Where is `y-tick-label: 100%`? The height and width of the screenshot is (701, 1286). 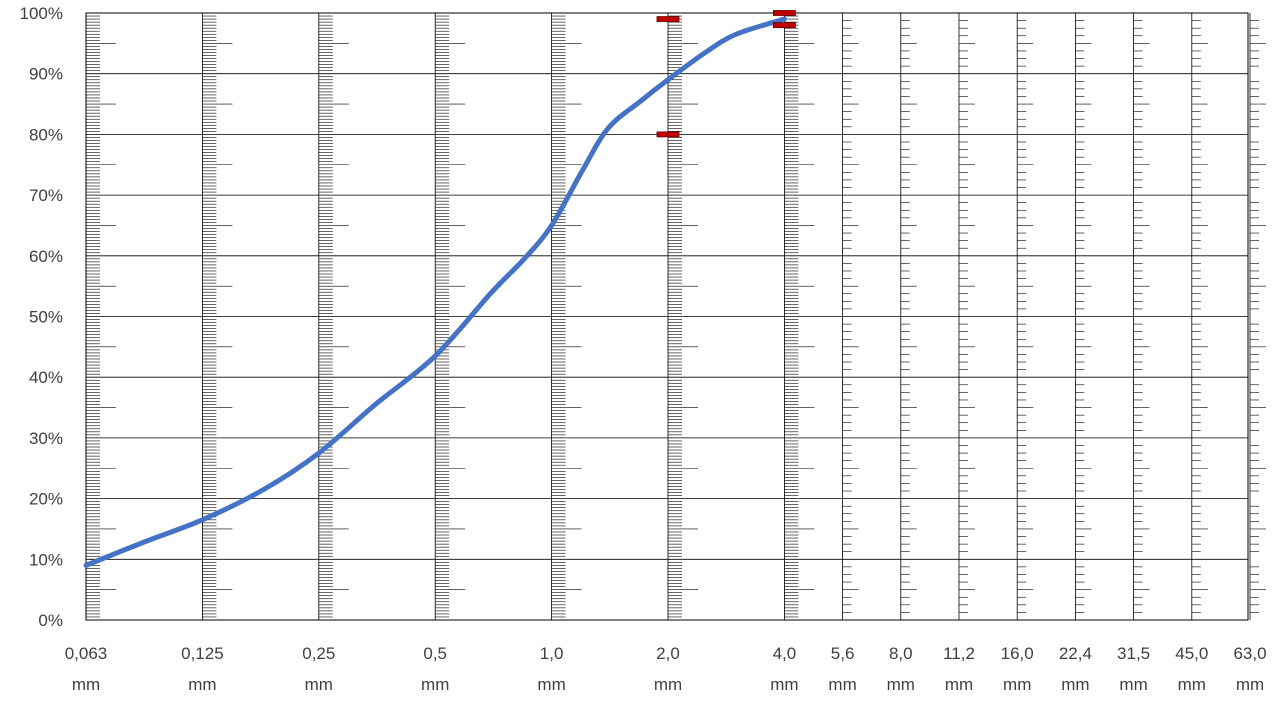 y-tick-label: 100% is located at coordinates (41, 13).